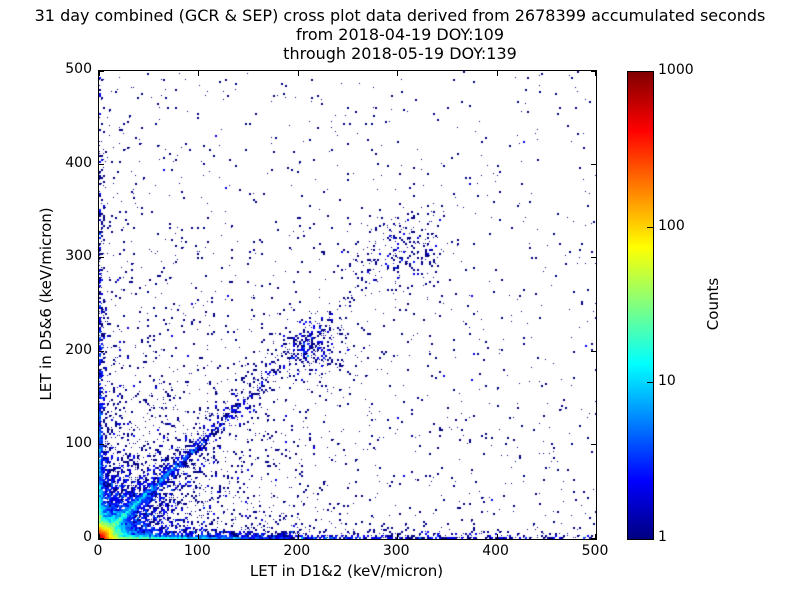  Describe the element at coordinates (78, 349) in the screenshot. I see `y-tick-label: 200` at that location.